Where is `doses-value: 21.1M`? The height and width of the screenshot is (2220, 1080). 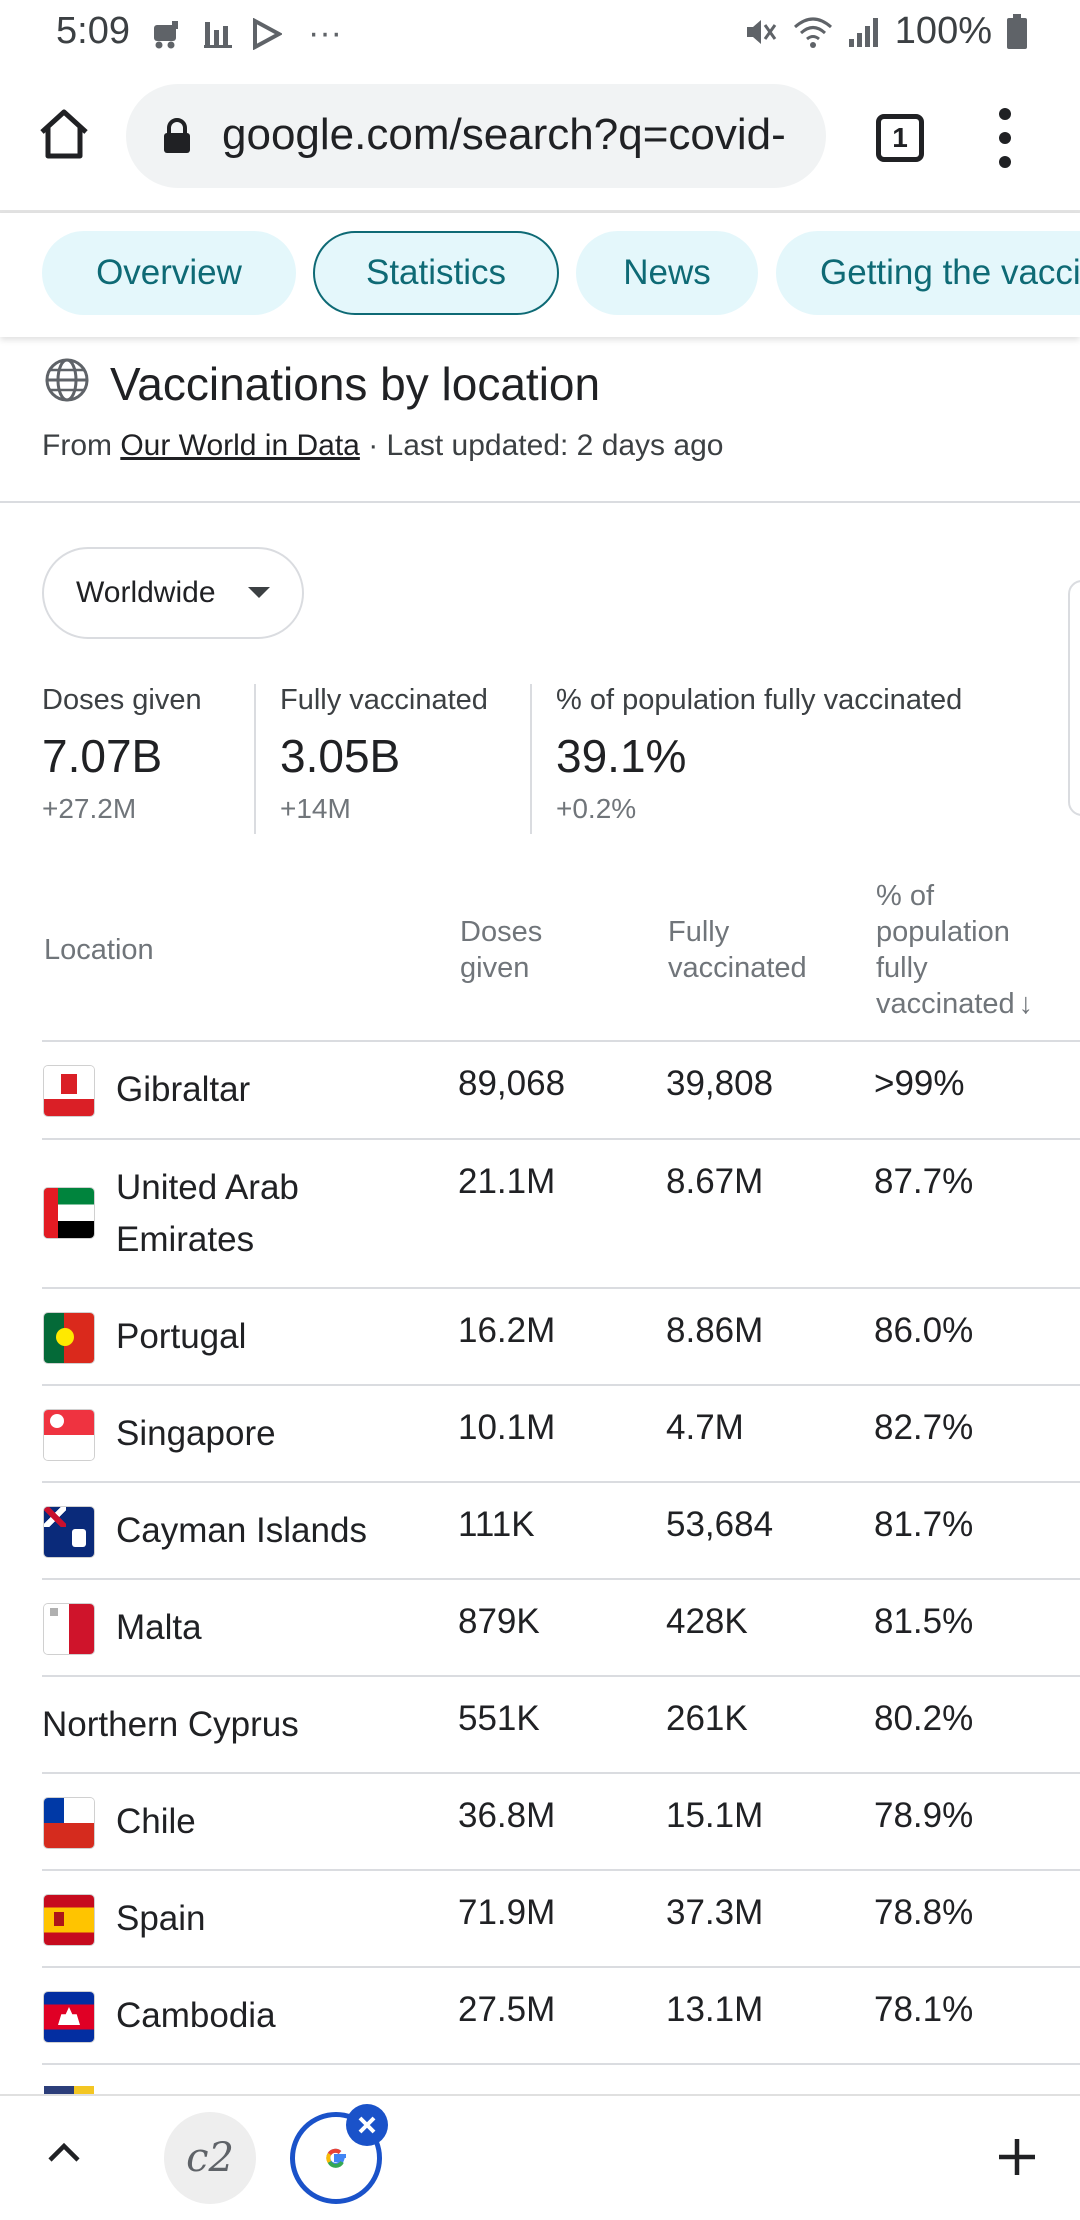 doses-value: 21.1M is located at coordinates (507, 1181).